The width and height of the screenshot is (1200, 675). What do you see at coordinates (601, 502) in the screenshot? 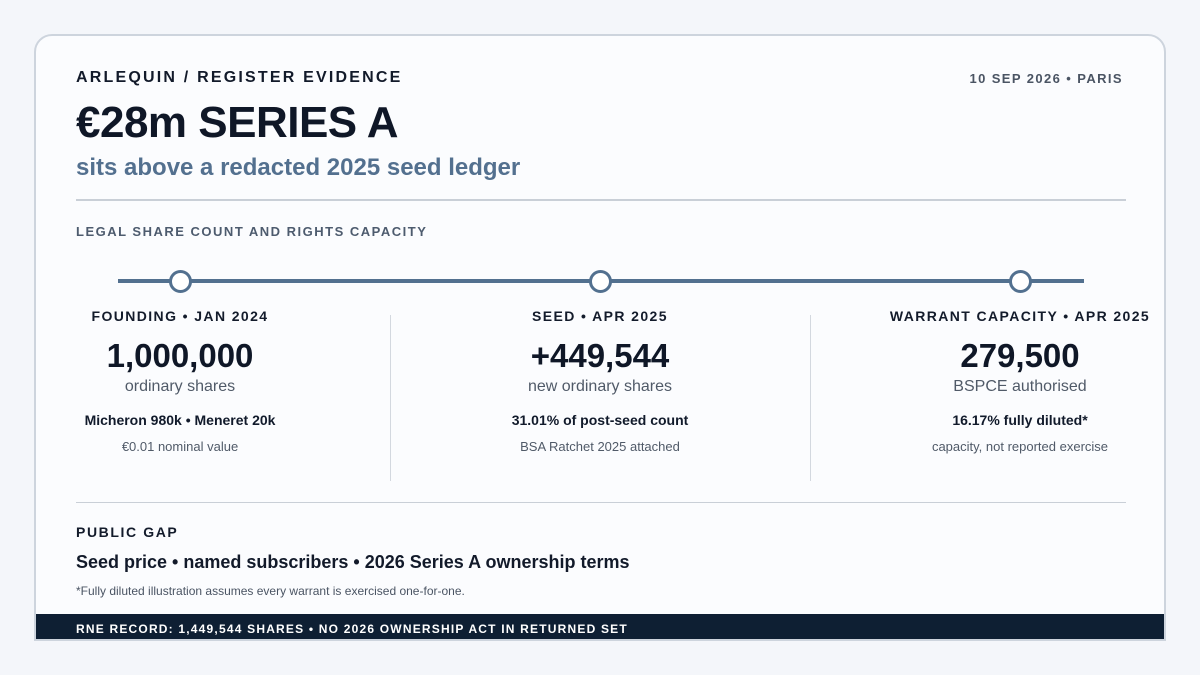
I see `gap-divider` at bounding box center [601, 502].